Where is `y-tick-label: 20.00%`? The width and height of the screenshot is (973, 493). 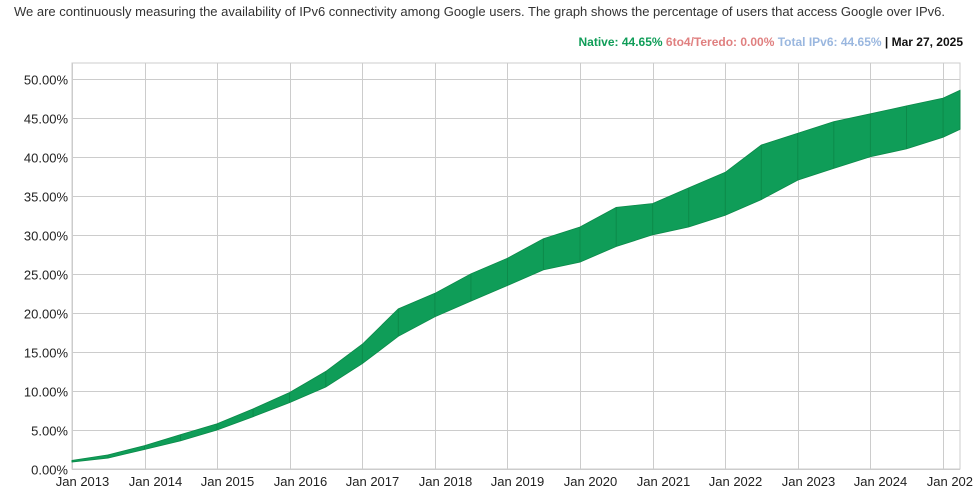 y-tick-label: 20.00% is located at coordinates (46, 314).